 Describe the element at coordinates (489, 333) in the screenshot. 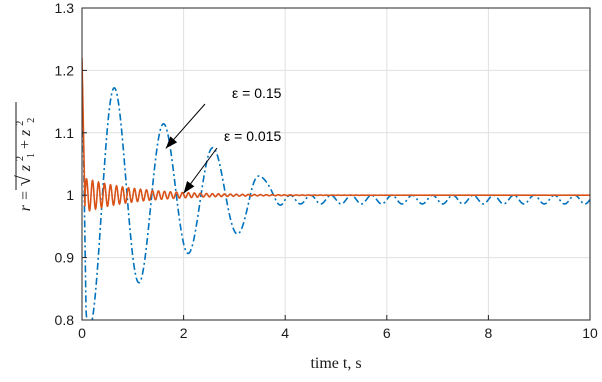

I see `x-tick-label: 8` at that location.